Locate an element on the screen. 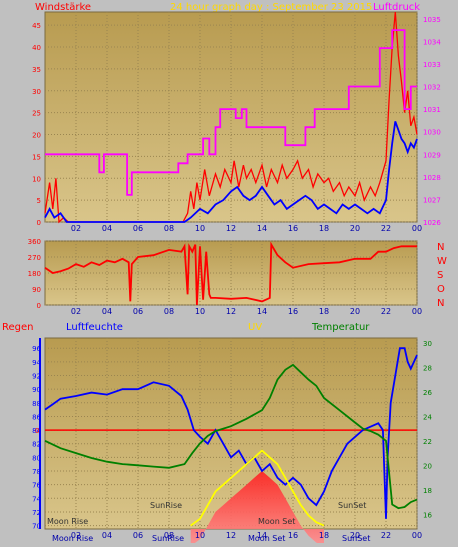 The image size is (458, 547). y-left-tick-label: 25 is located at coordinates (36, 114).